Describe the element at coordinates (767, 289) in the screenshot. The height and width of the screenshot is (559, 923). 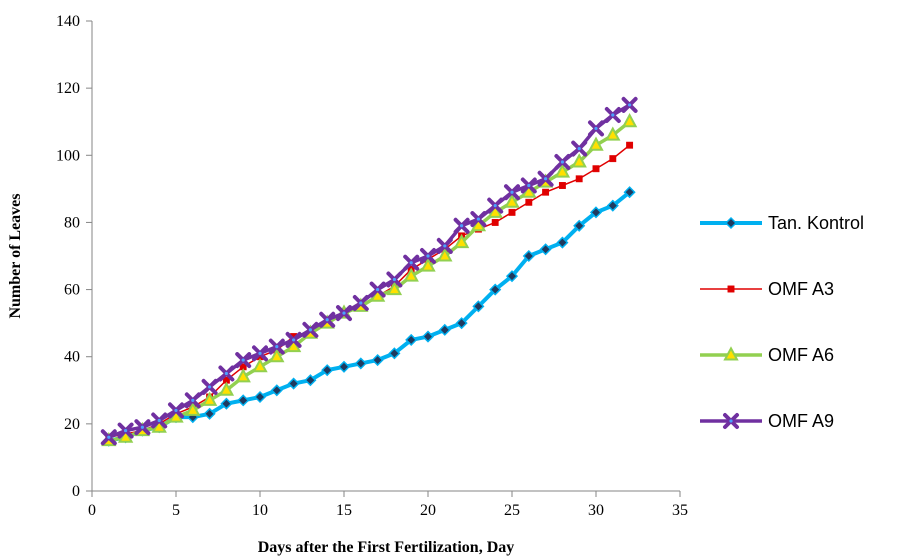
I see `legend-item: OMF A3` at that location.